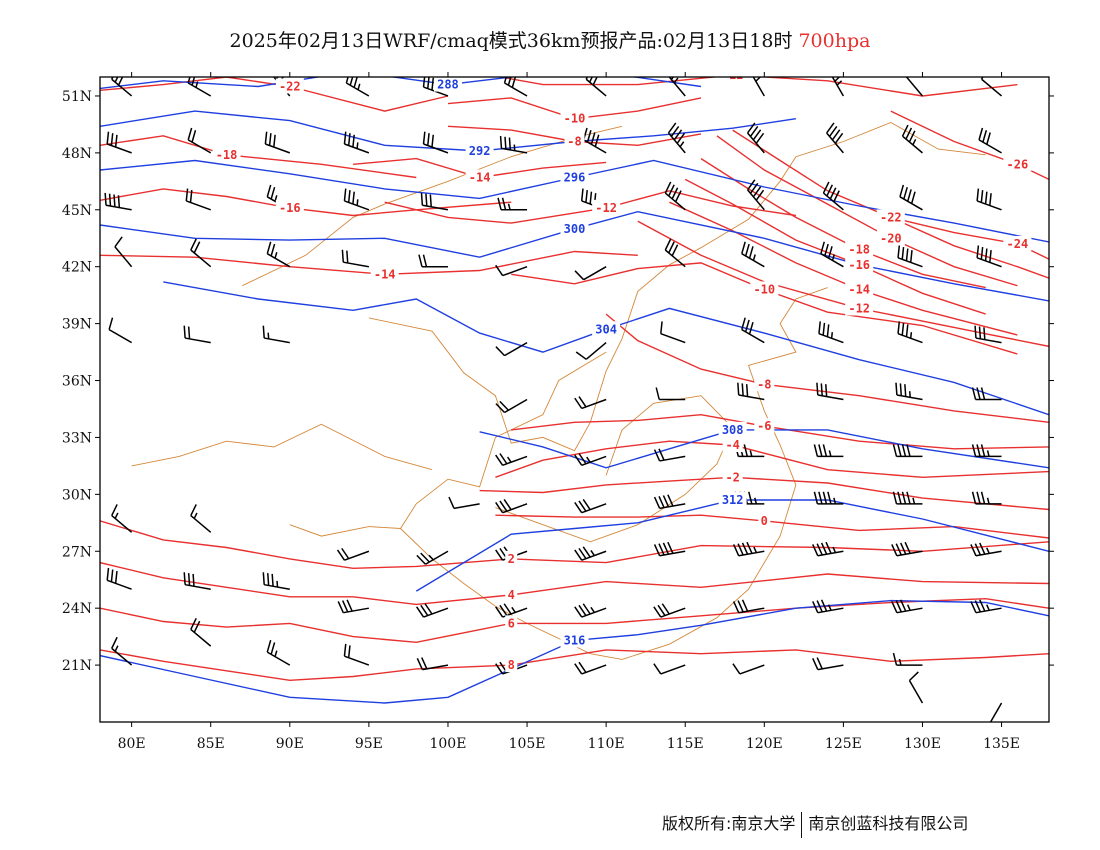  What do you see at coordinates (764, 744) in the screenshot?
I see `lon-label: 120E` at bounding box center [764, 744].